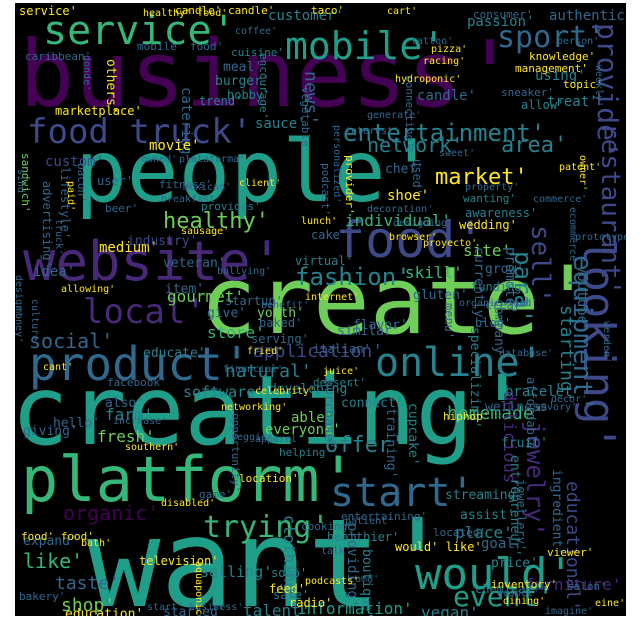  Describe the element at coordinates (129, 414) in the screenshot. I see `word: farm'` at that location.